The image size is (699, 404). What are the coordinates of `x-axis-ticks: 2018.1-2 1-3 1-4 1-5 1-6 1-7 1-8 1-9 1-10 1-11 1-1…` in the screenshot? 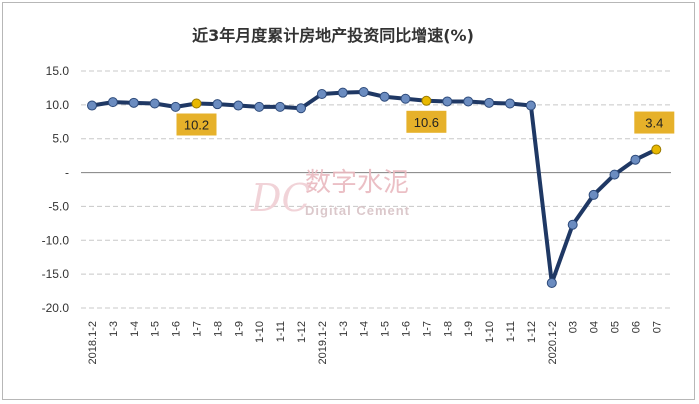 It's located at (375, 342).